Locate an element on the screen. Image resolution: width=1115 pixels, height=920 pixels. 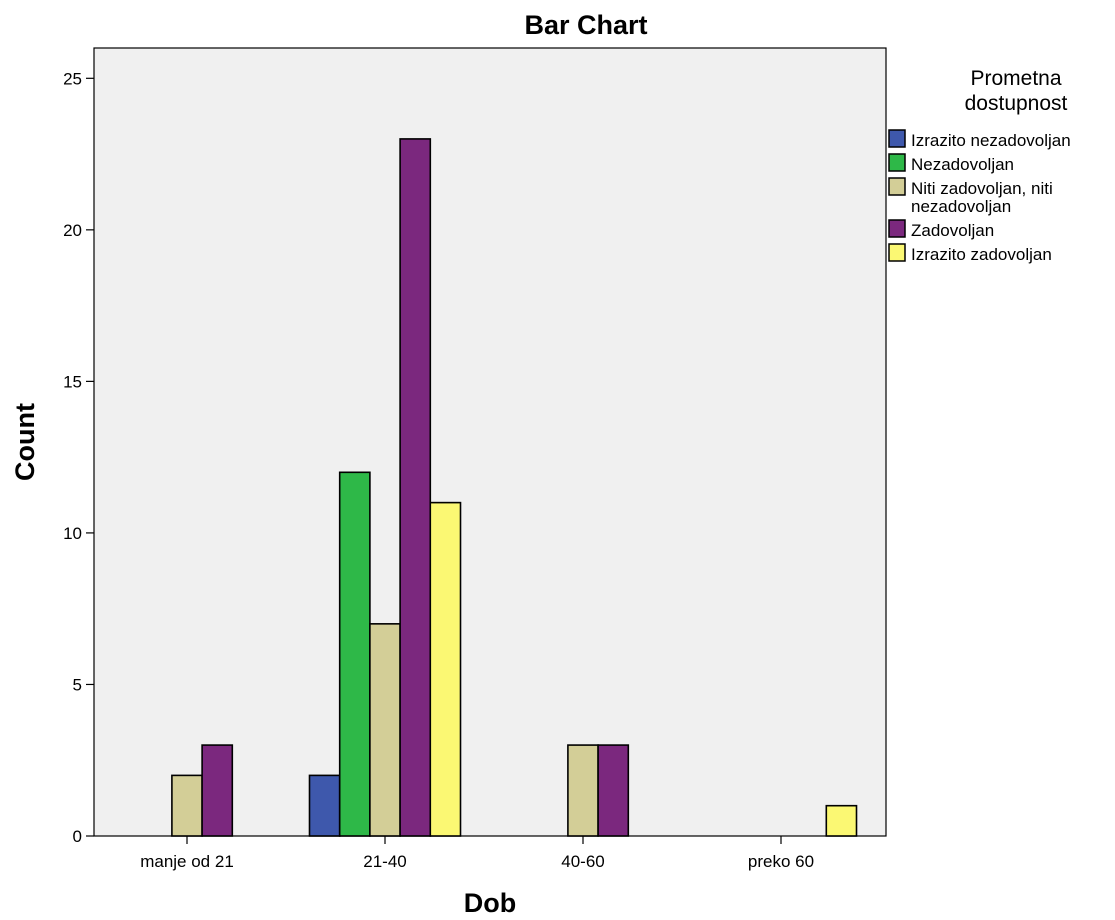
y-tick-label: 0 is located at coordinates (77, 836).